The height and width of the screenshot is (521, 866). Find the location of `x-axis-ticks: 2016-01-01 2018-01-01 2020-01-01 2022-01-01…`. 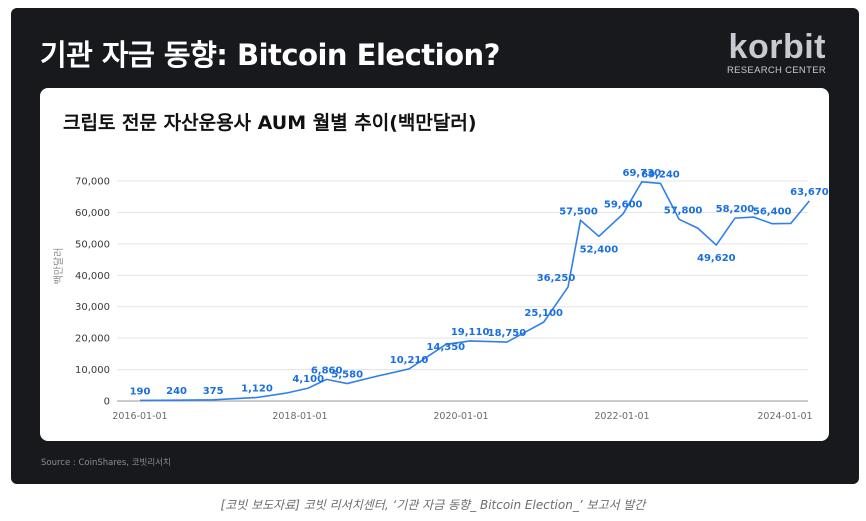

x-axis-ticks: 2016-01-01 2018-01-01 2020-01-01 2022-01-01… is located at coordinates (462, 416).